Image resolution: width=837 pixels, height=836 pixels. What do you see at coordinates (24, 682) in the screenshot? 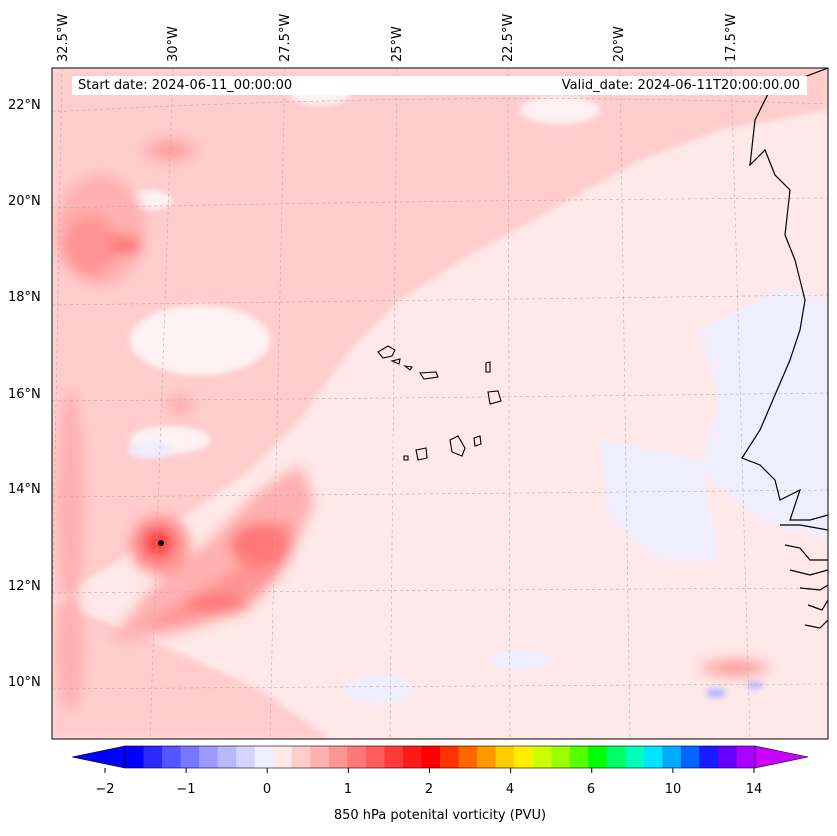
I see `lat-label: 10°N` at bounding box center [24, 682].